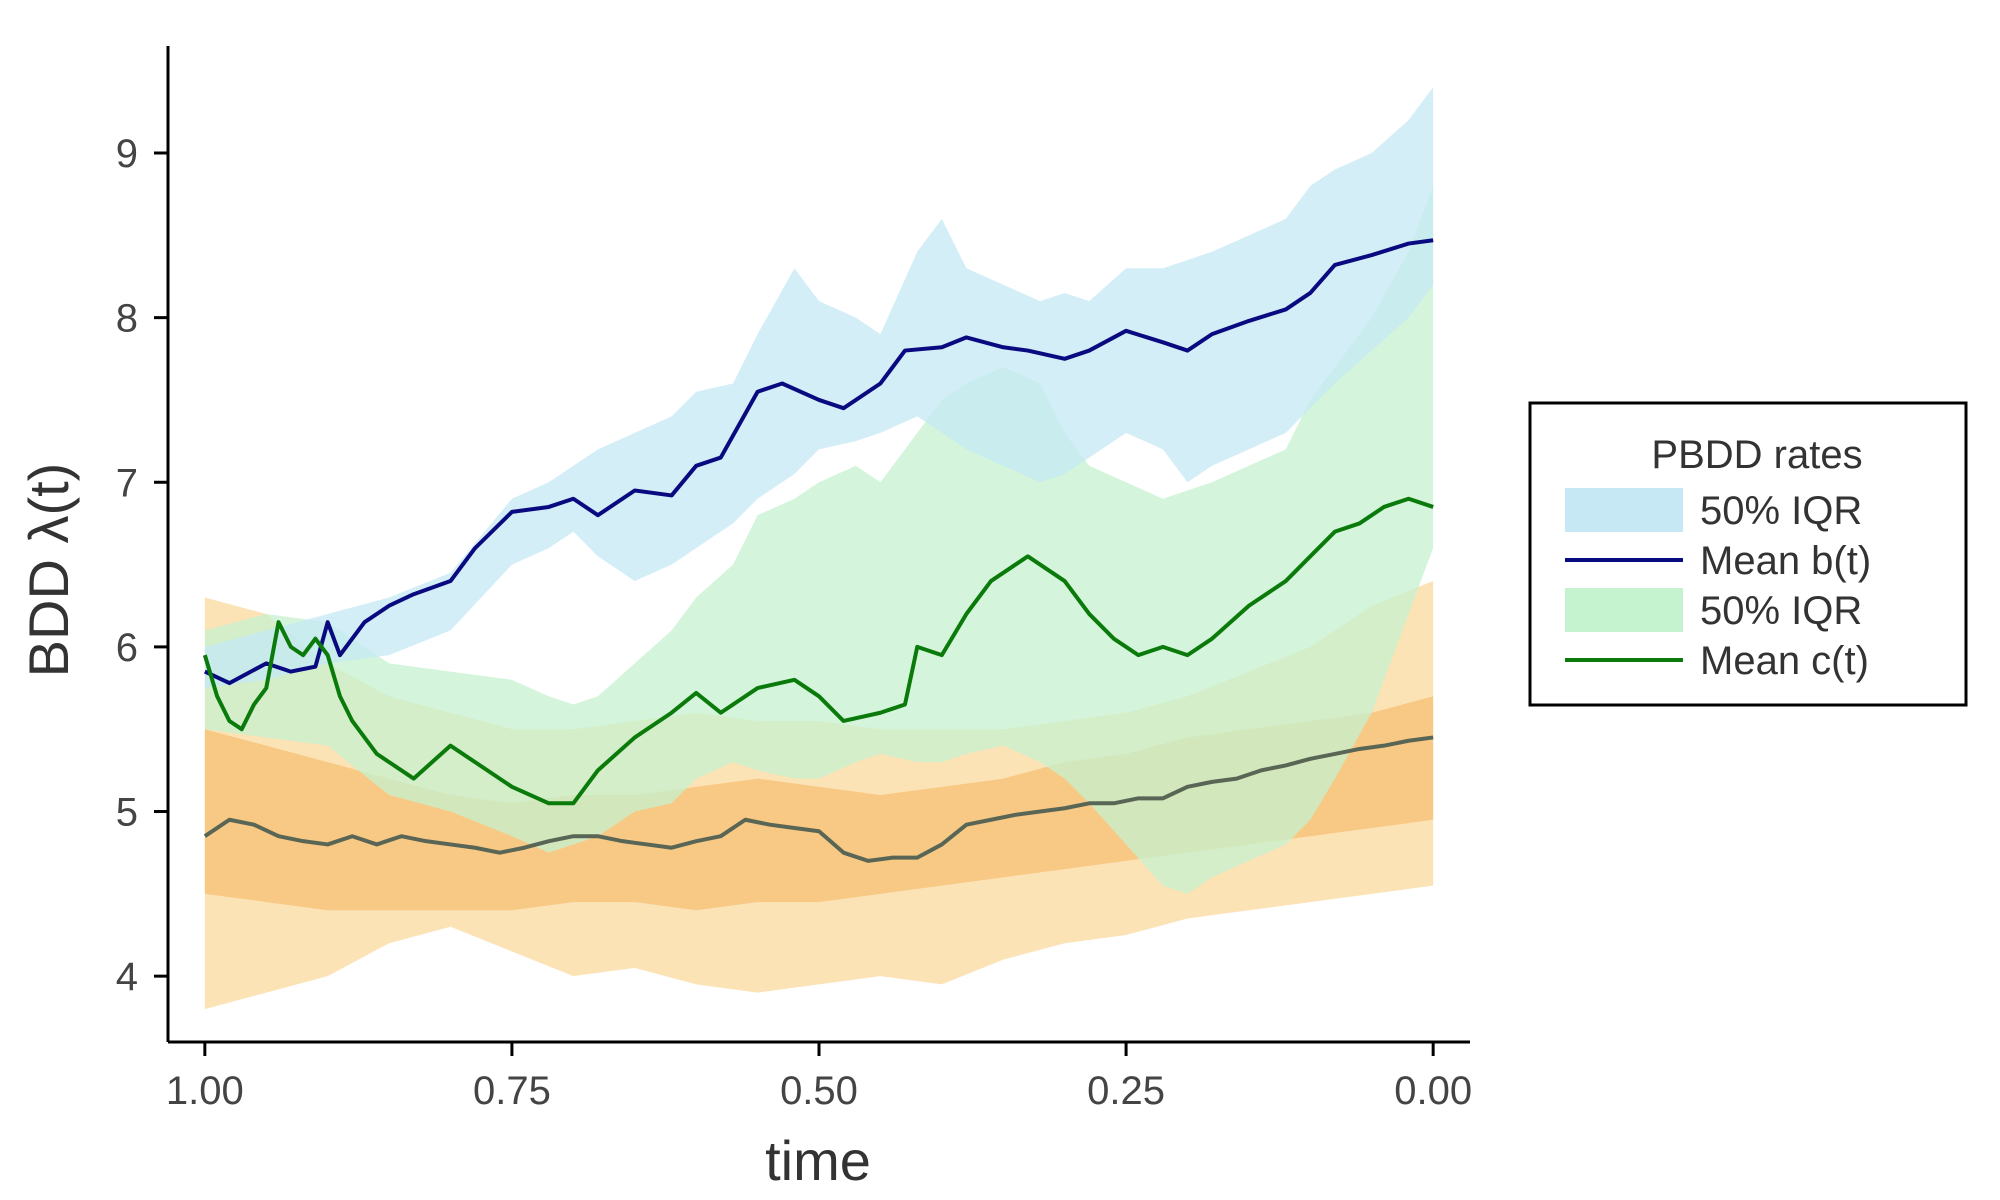 This screenshot has height=1200, width=2000. Describe the element at coordinates (512, 1091) in the screenshot. I see `x-tick-label: 0.75` at that location.